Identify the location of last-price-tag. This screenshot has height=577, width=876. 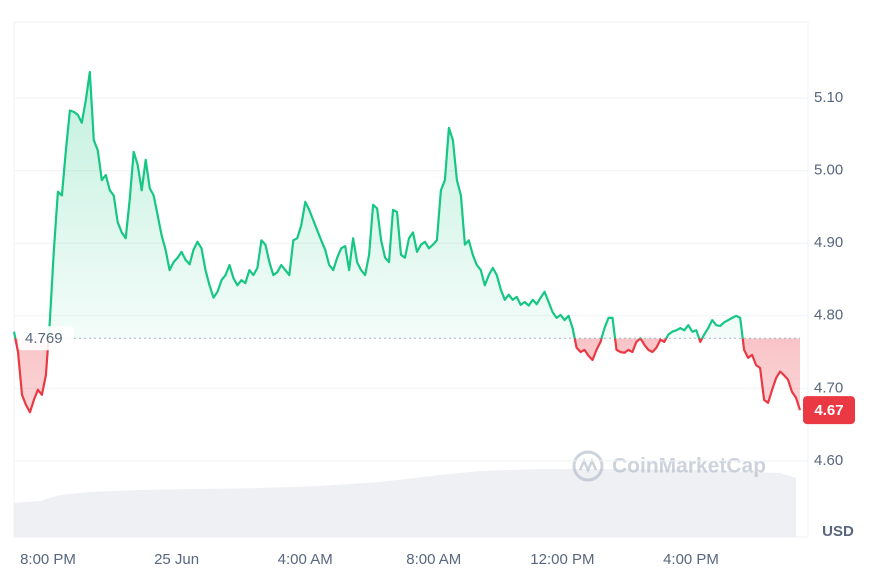
(829, 410).